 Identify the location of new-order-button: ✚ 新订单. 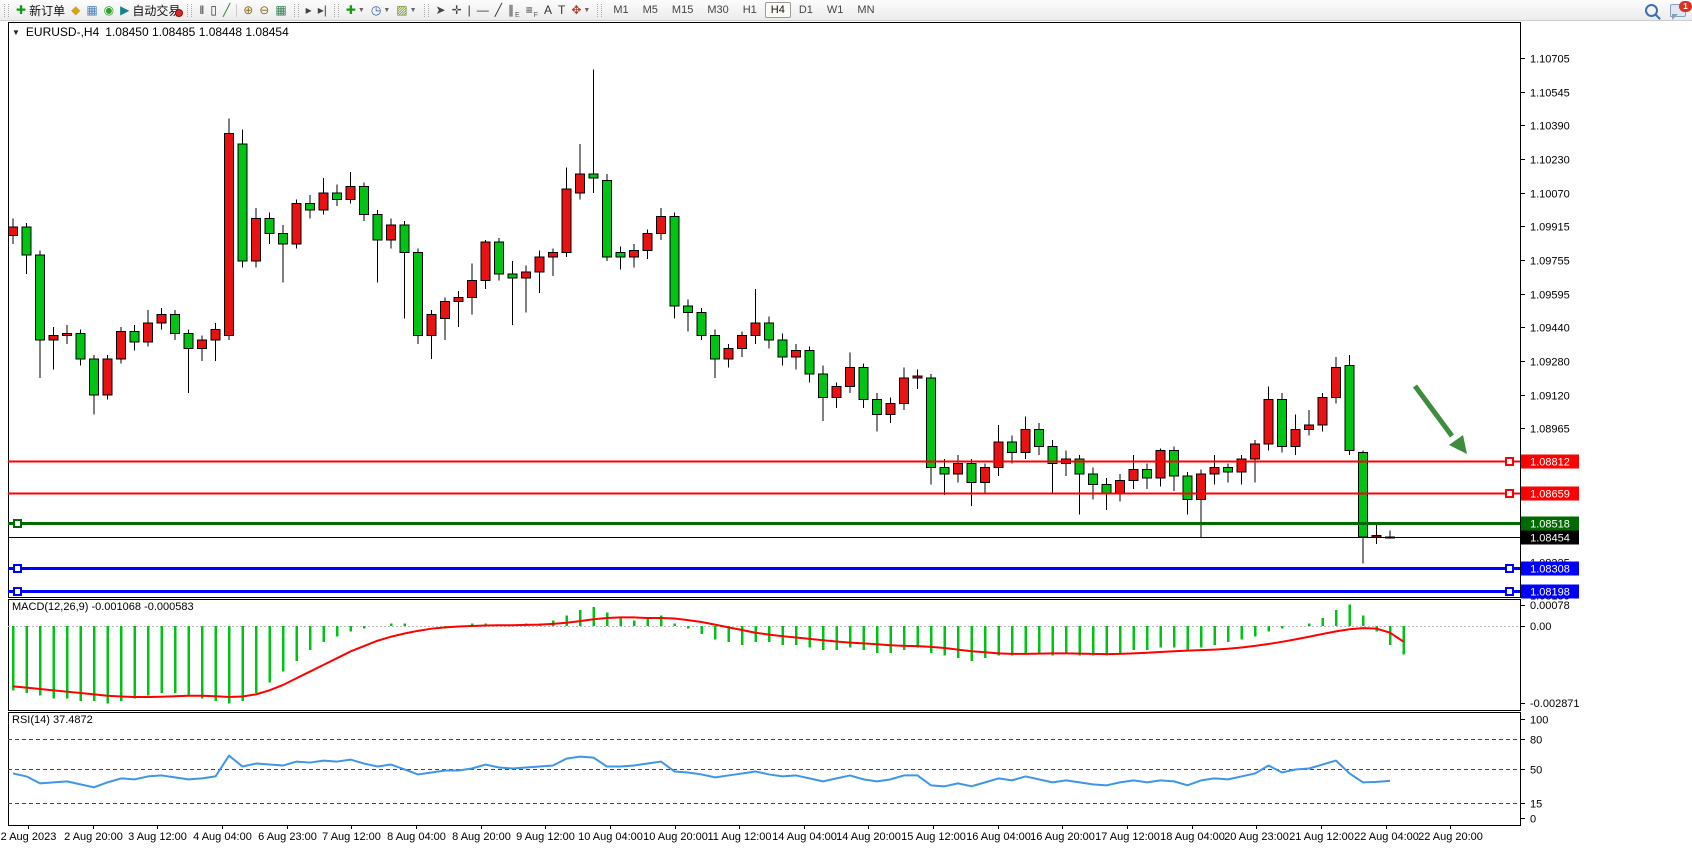
(40, 10).